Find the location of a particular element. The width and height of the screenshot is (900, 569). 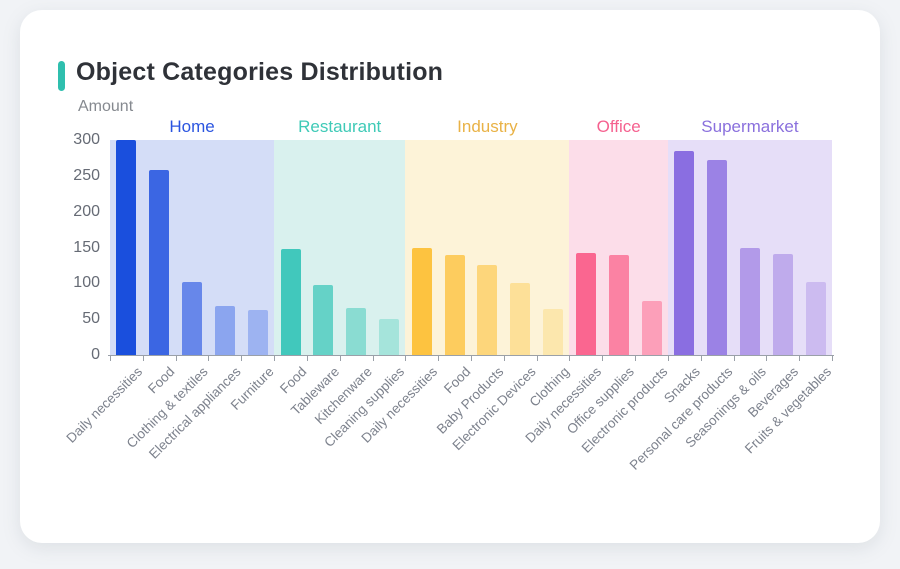

group-label: Supermarket is located at coordinates (750, 126).